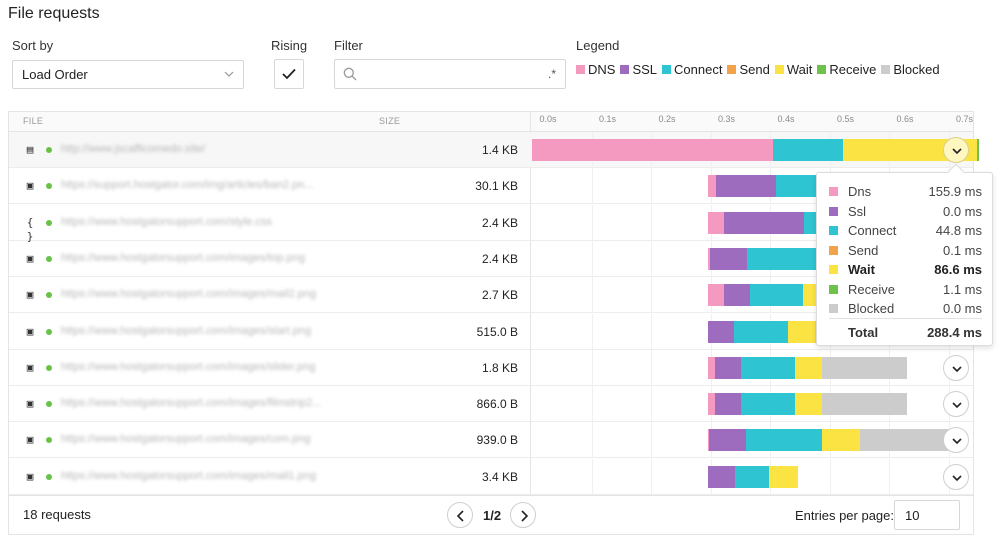  What do you see at coordinates (494, 150) in the screenshot?
I see `table-row: ▤ http://www.jscafficomedo.site/1.4 KB` at bounding box center [494, 150].